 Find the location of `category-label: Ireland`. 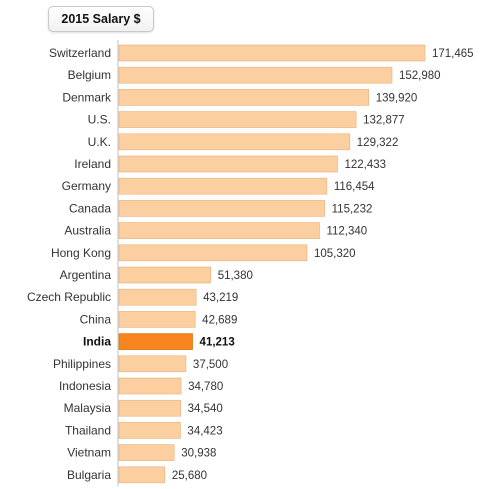

category-label: Ireland is located at coordinates (92, 164).